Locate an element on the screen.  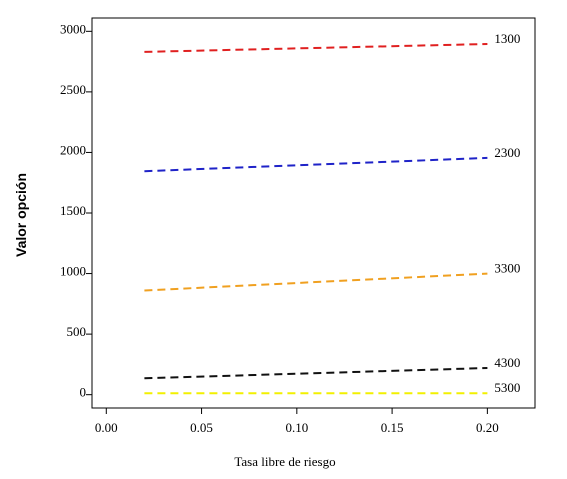
y-tick-label: 500 is located at coordinates (77, 331).